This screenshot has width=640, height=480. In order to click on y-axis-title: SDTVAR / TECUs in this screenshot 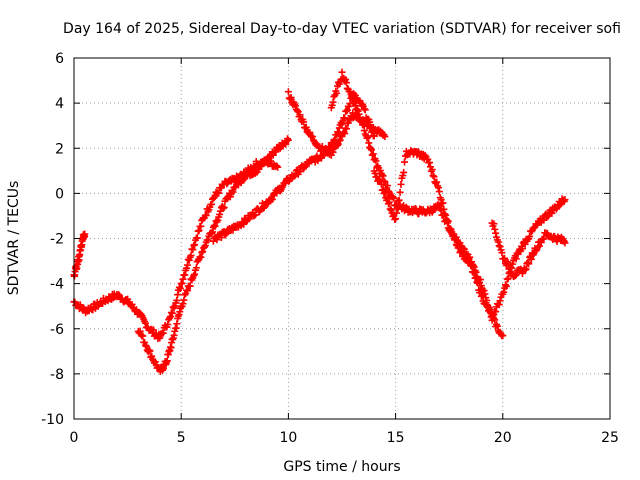, I will do `click(14, 238)`.